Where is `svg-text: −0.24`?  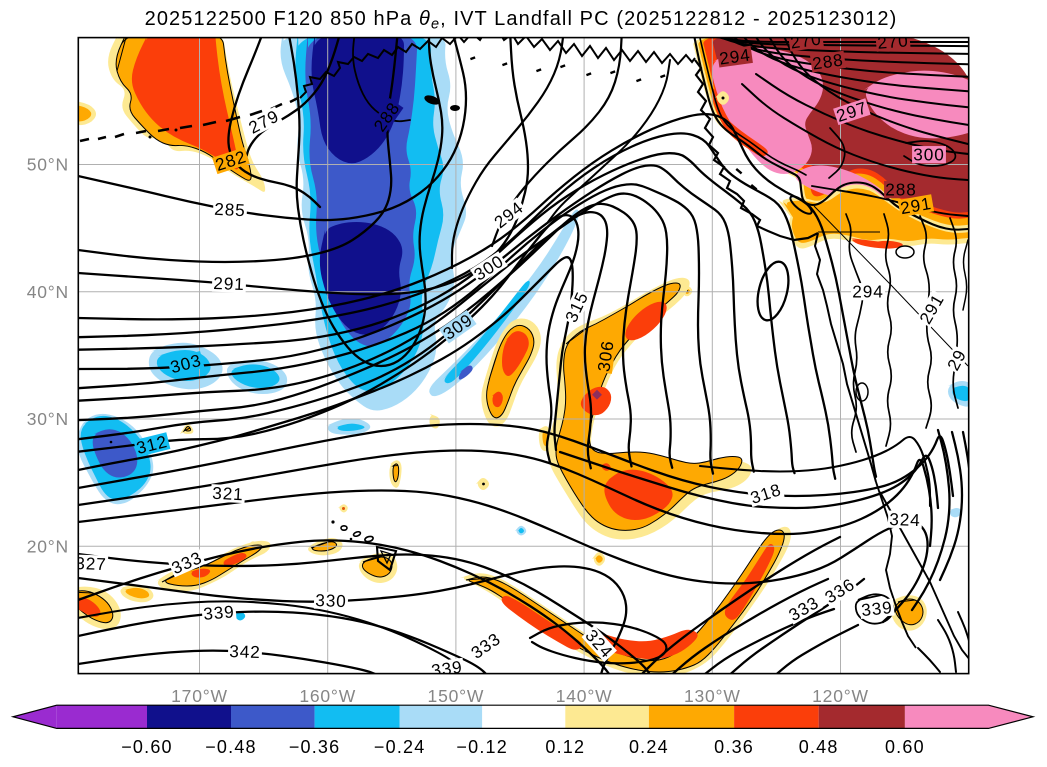 svg-text: −0.24 is located at coordinates (400, 747).